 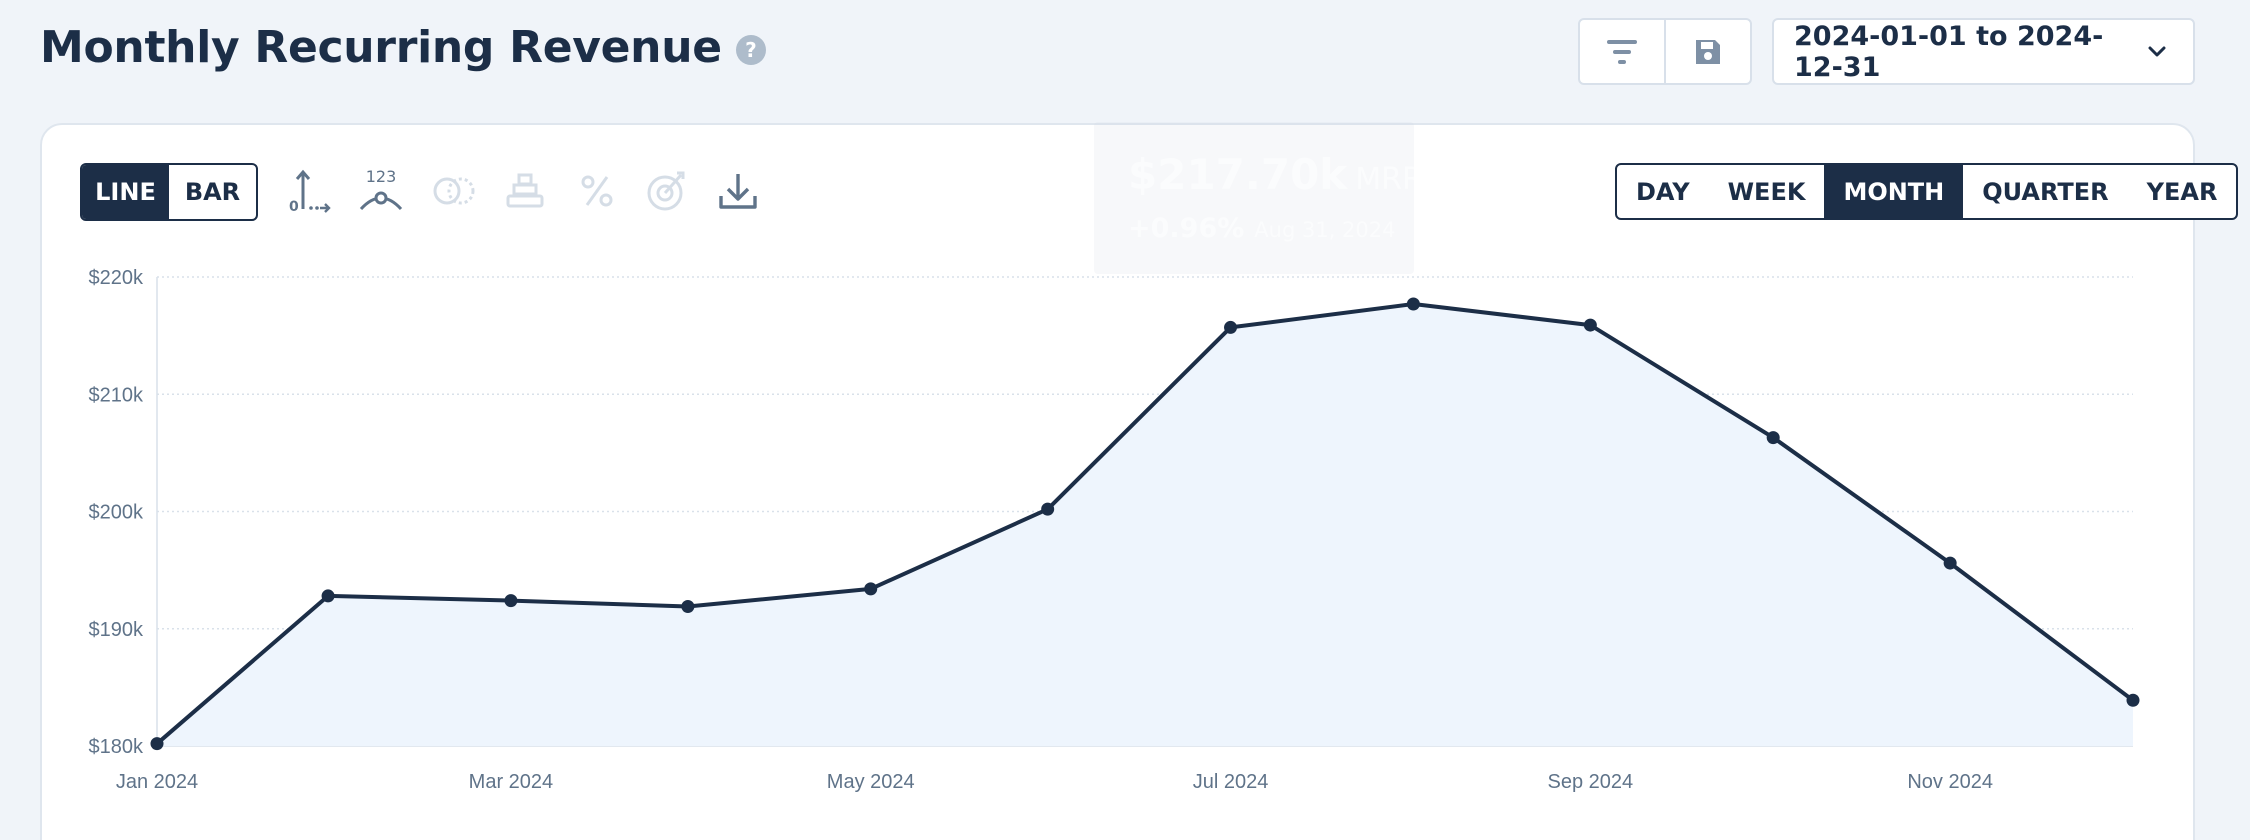 I want to click on goal-button, so click(x=667, y=191).